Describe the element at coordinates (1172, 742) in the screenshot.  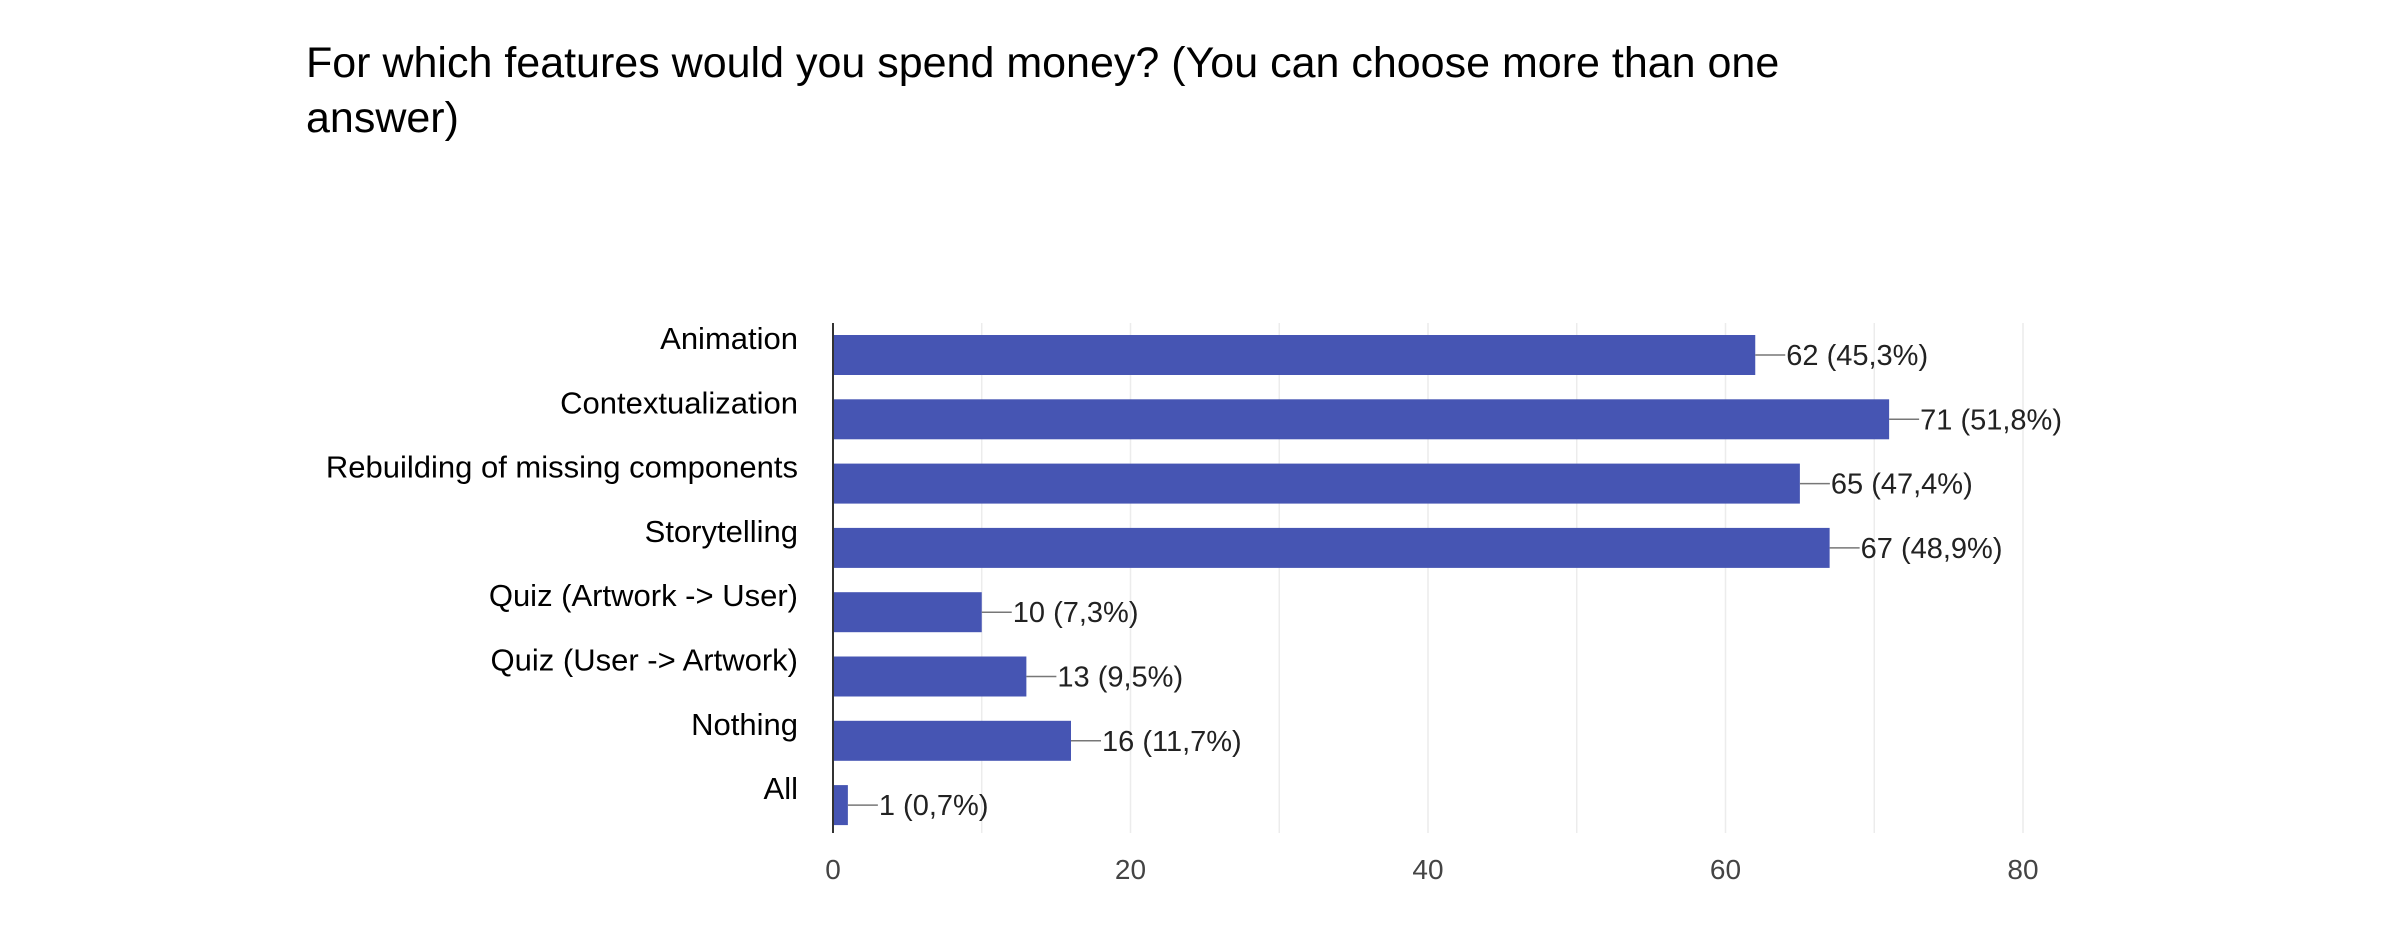
I see `data-label: 16 (11,7%)` at that location.